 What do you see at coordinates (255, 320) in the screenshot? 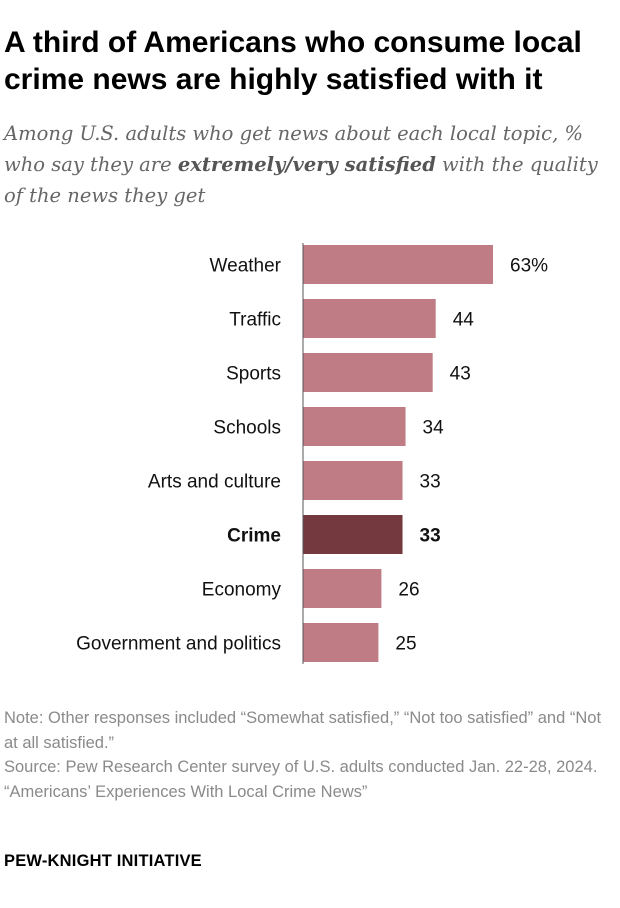
I see `category-label: Traffic` at bounding box center [255, 320].